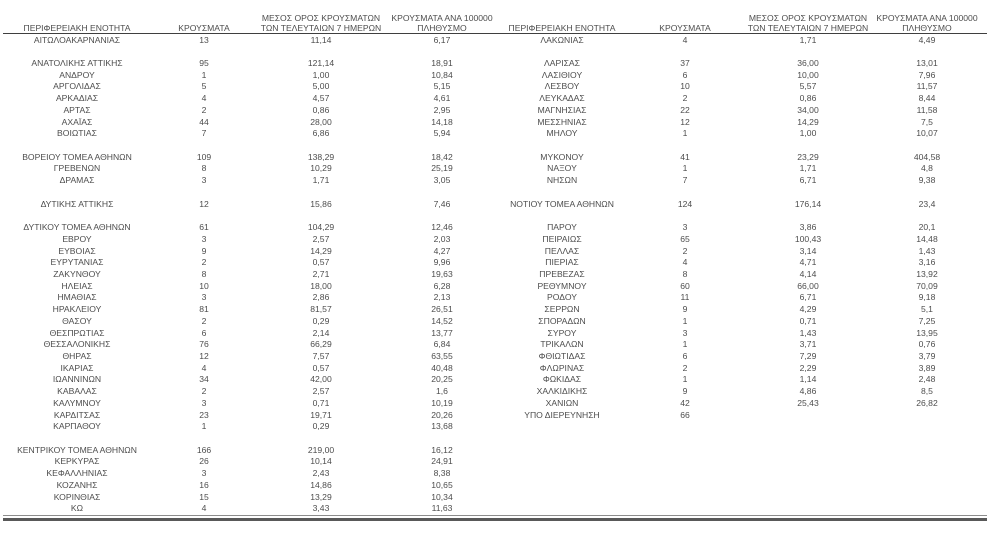  I want to click on left-cases-cell: 23, so click(204, 414).